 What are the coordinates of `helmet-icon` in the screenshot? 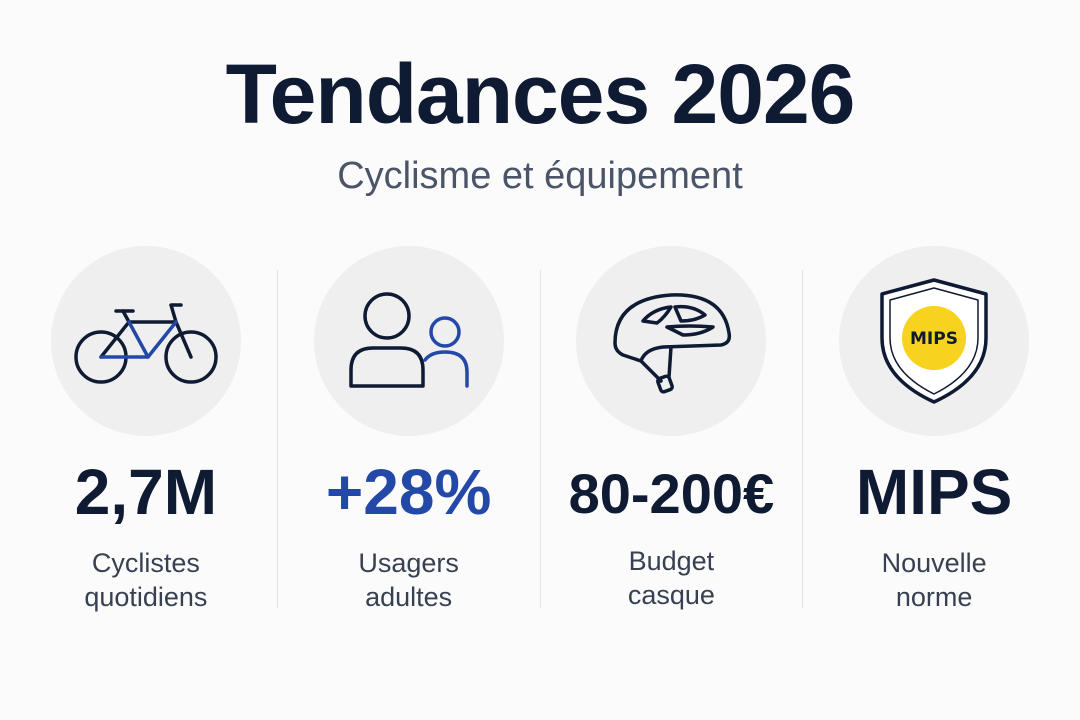 It's located at (671, 341).